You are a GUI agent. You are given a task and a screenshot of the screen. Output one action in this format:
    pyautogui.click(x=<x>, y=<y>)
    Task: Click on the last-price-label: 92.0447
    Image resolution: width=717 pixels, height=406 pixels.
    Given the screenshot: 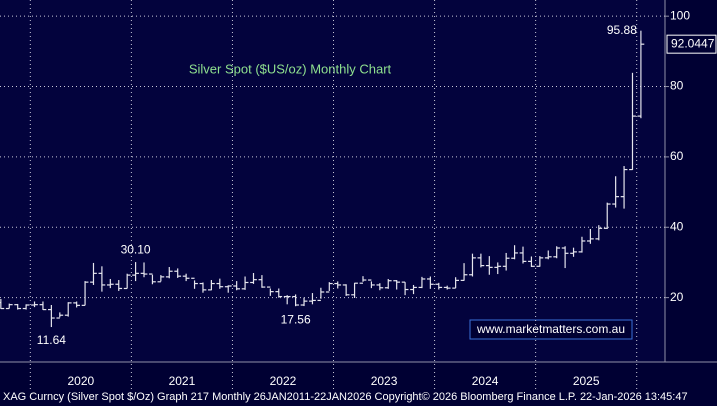 What is the action you would take?
    pyautogui.click(x=693, y=43)
    